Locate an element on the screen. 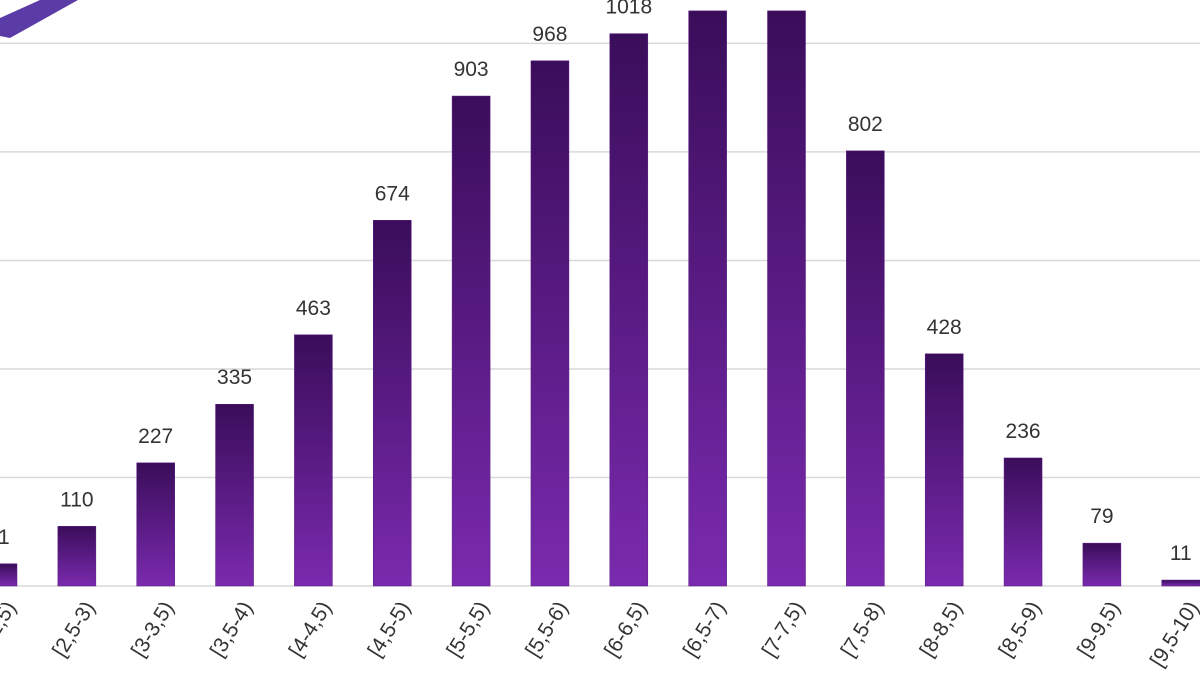  data-label: 41 is located at coordinates (5, 537).